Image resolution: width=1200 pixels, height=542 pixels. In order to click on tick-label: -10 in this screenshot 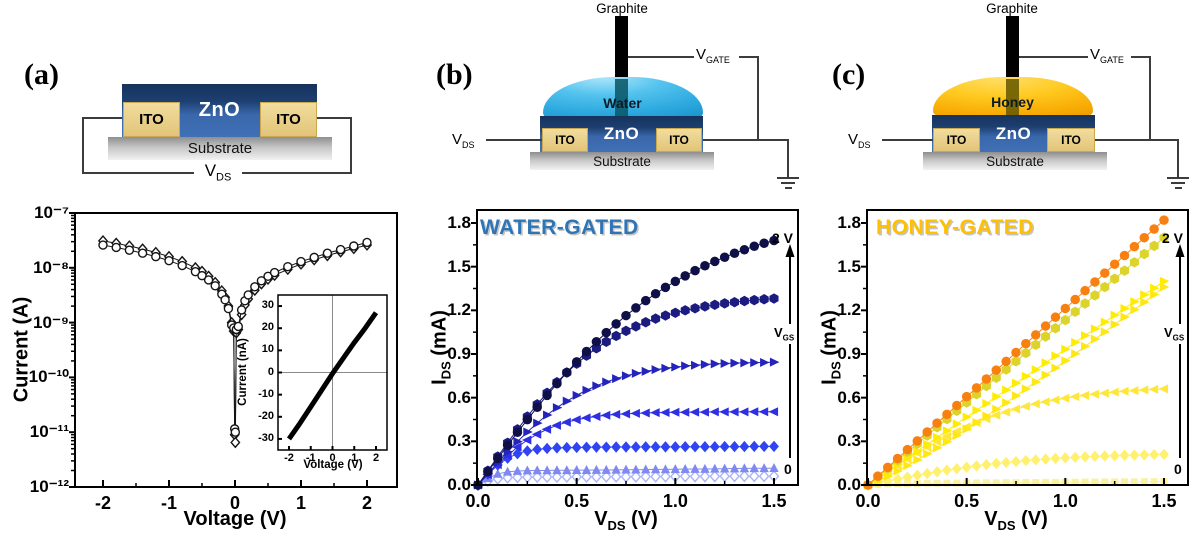, I will do `click(266, 393)`.